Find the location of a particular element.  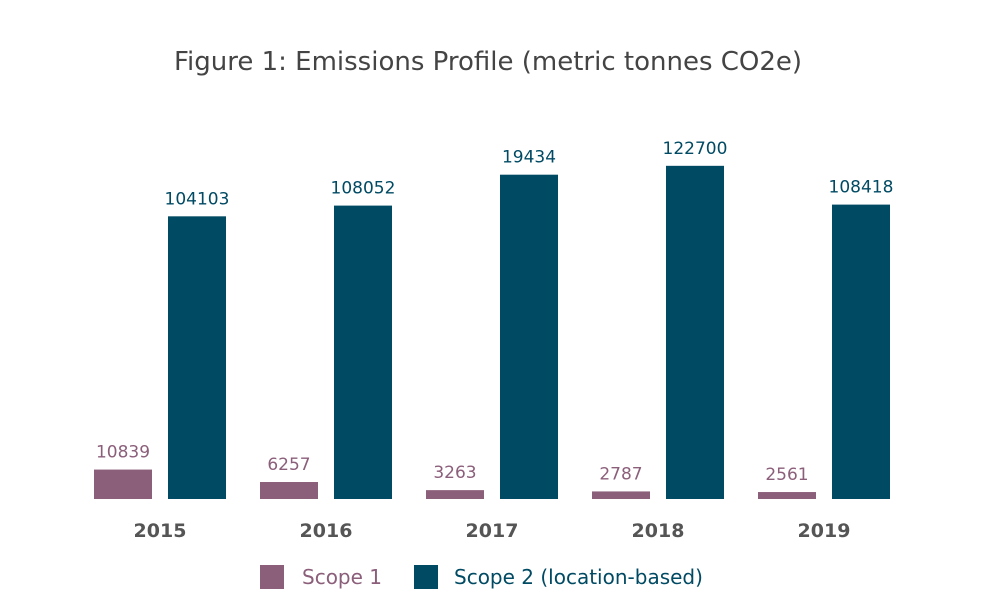

x-tick-label-2016: 2016 is located at coordinates (326, 531).